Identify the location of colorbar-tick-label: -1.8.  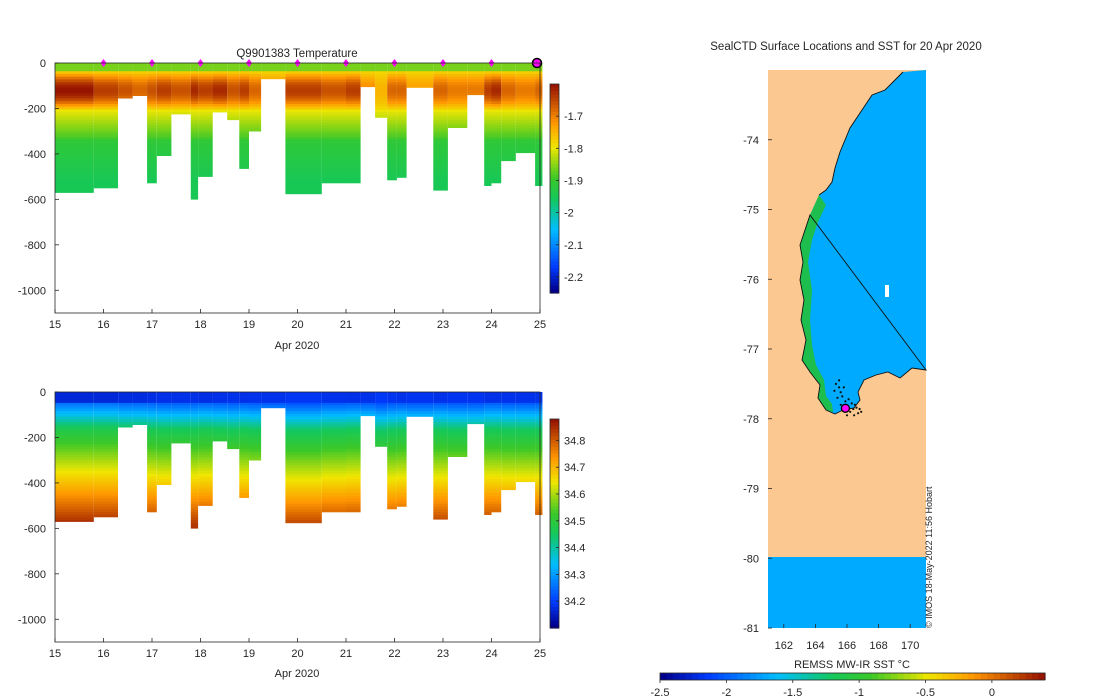
(573, 149).